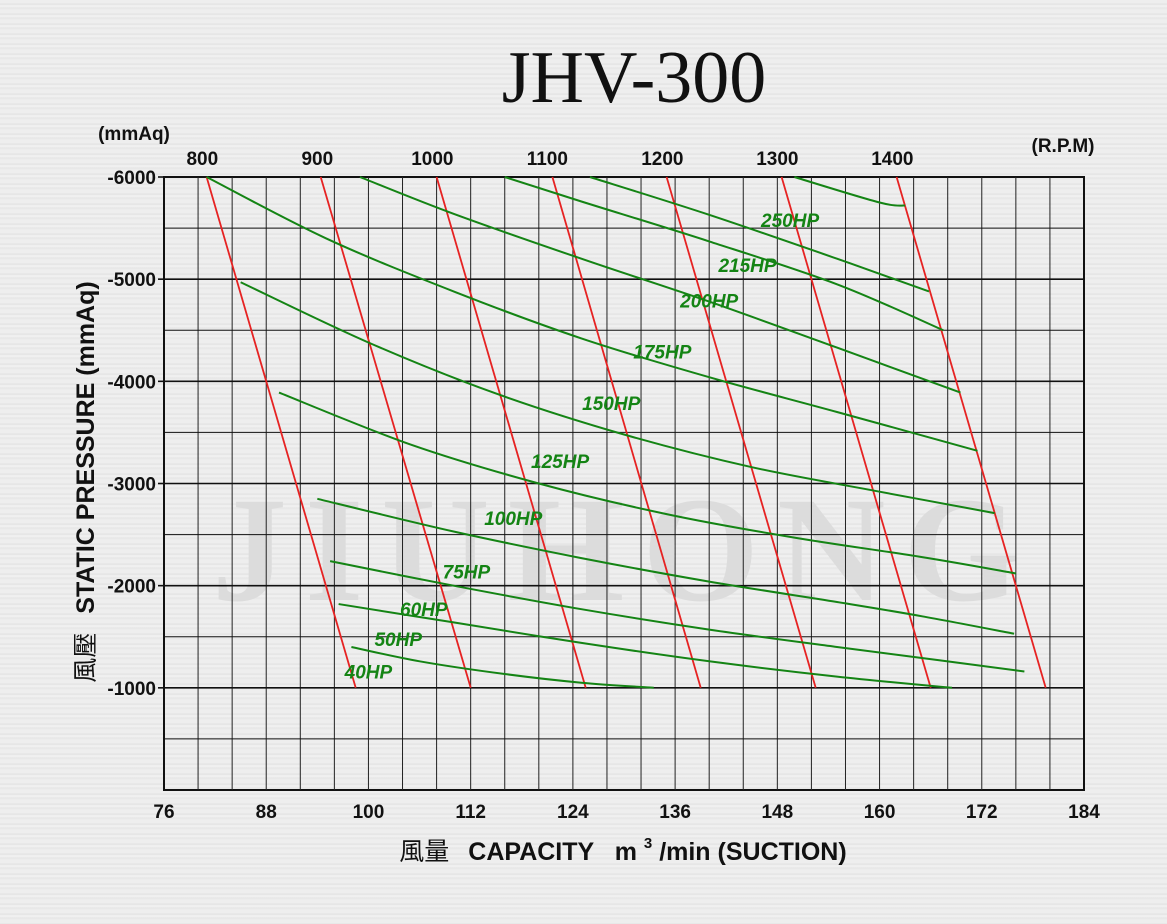 The image size is (1167, 924). Describe the element at coordinates (662, 353) in the screenshot. I see `hp-label: 175HP` at that location.